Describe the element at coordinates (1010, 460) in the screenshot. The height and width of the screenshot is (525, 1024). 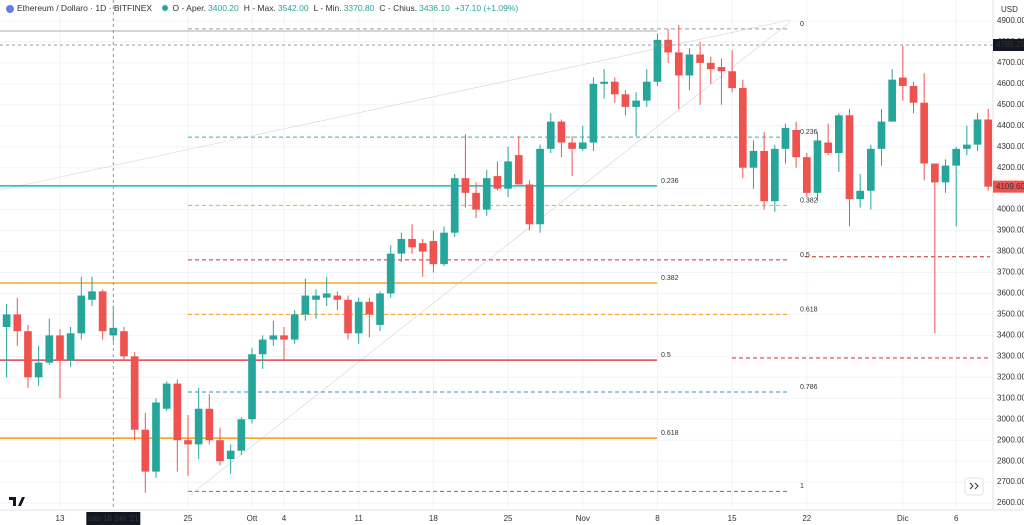
I see `y-tick-label: 2800.00` at that location.